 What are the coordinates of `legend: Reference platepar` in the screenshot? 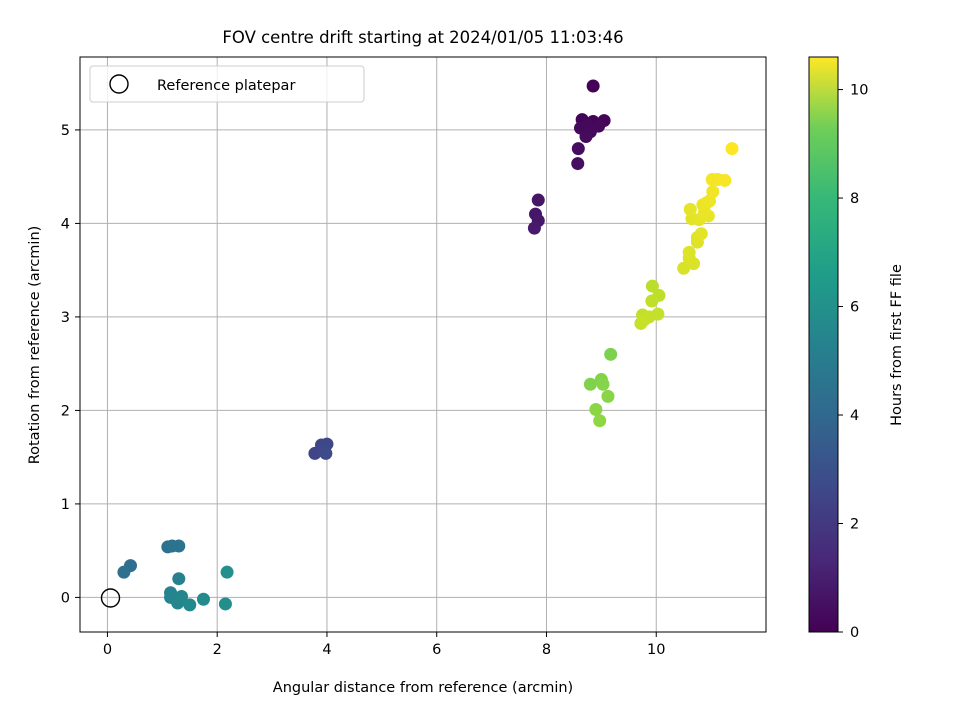 It's located at (227, 84).